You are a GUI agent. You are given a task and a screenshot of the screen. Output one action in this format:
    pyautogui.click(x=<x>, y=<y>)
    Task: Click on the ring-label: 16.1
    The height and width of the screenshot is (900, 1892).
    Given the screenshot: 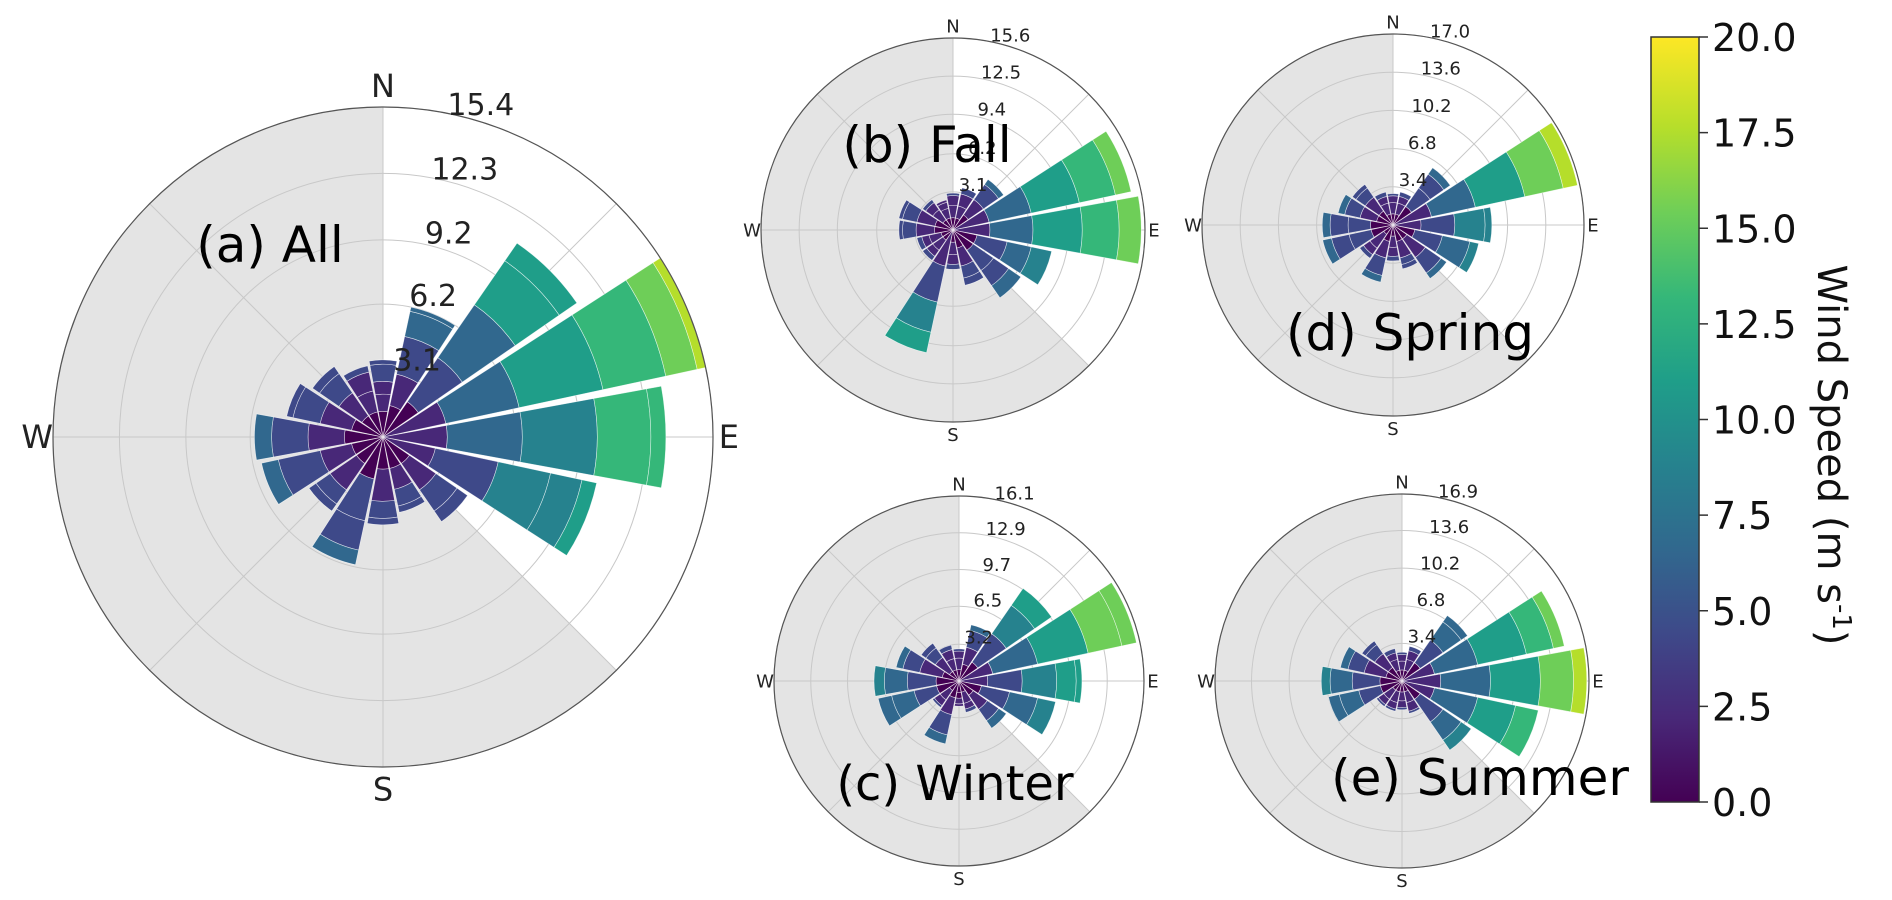 What is the action you would take?
    pyautogui.click(x=1015, y=493)
    